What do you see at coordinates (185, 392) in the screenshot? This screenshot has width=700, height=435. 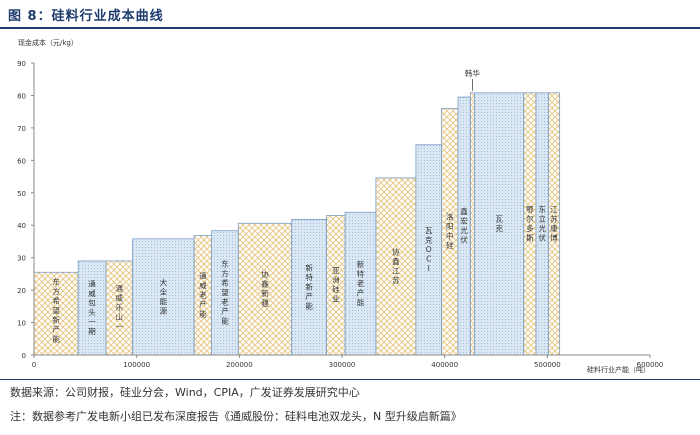 I see `source-text: 数据来源：公司财报，硅业分会，Wind，CPIA，广发证券发展研究中心` at bounding box center [185, 392].